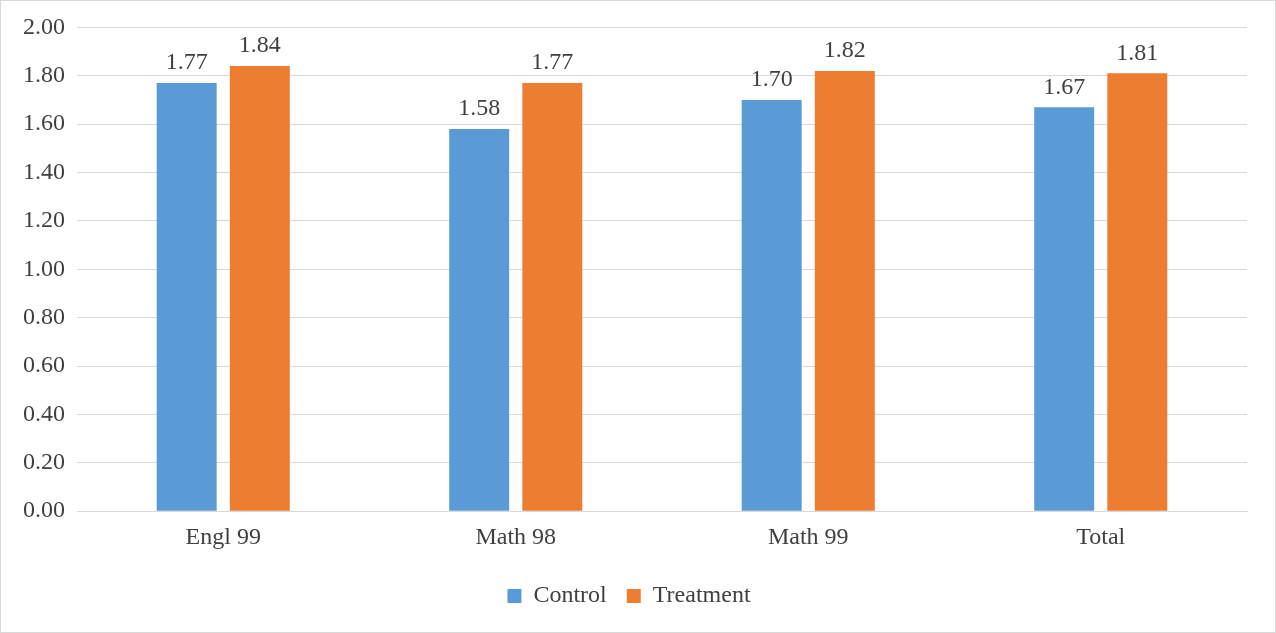  What do you see at coordinates (44, 74) in the screenshot?
I see `y-tick-label: 1.80` at bounding box center [44, 74].